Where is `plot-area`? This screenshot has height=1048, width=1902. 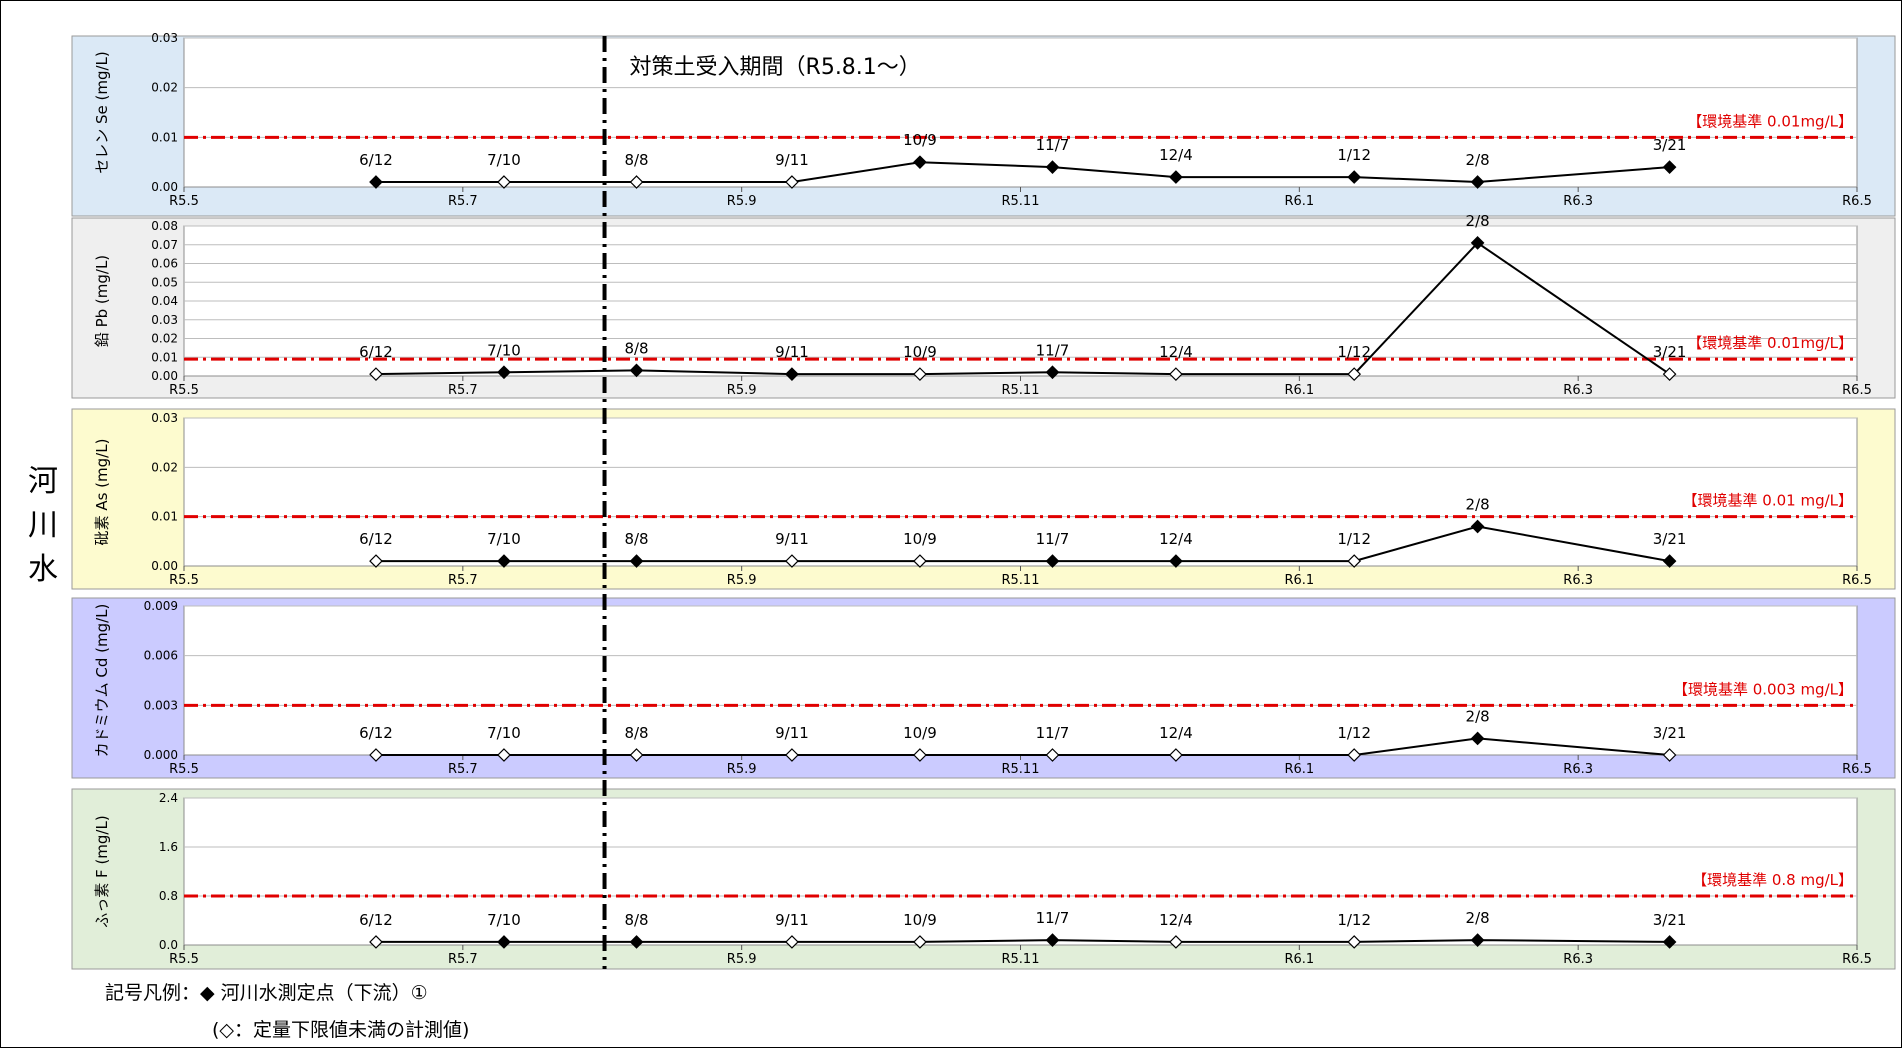 plot-area is located at coordinates (1020, 492).